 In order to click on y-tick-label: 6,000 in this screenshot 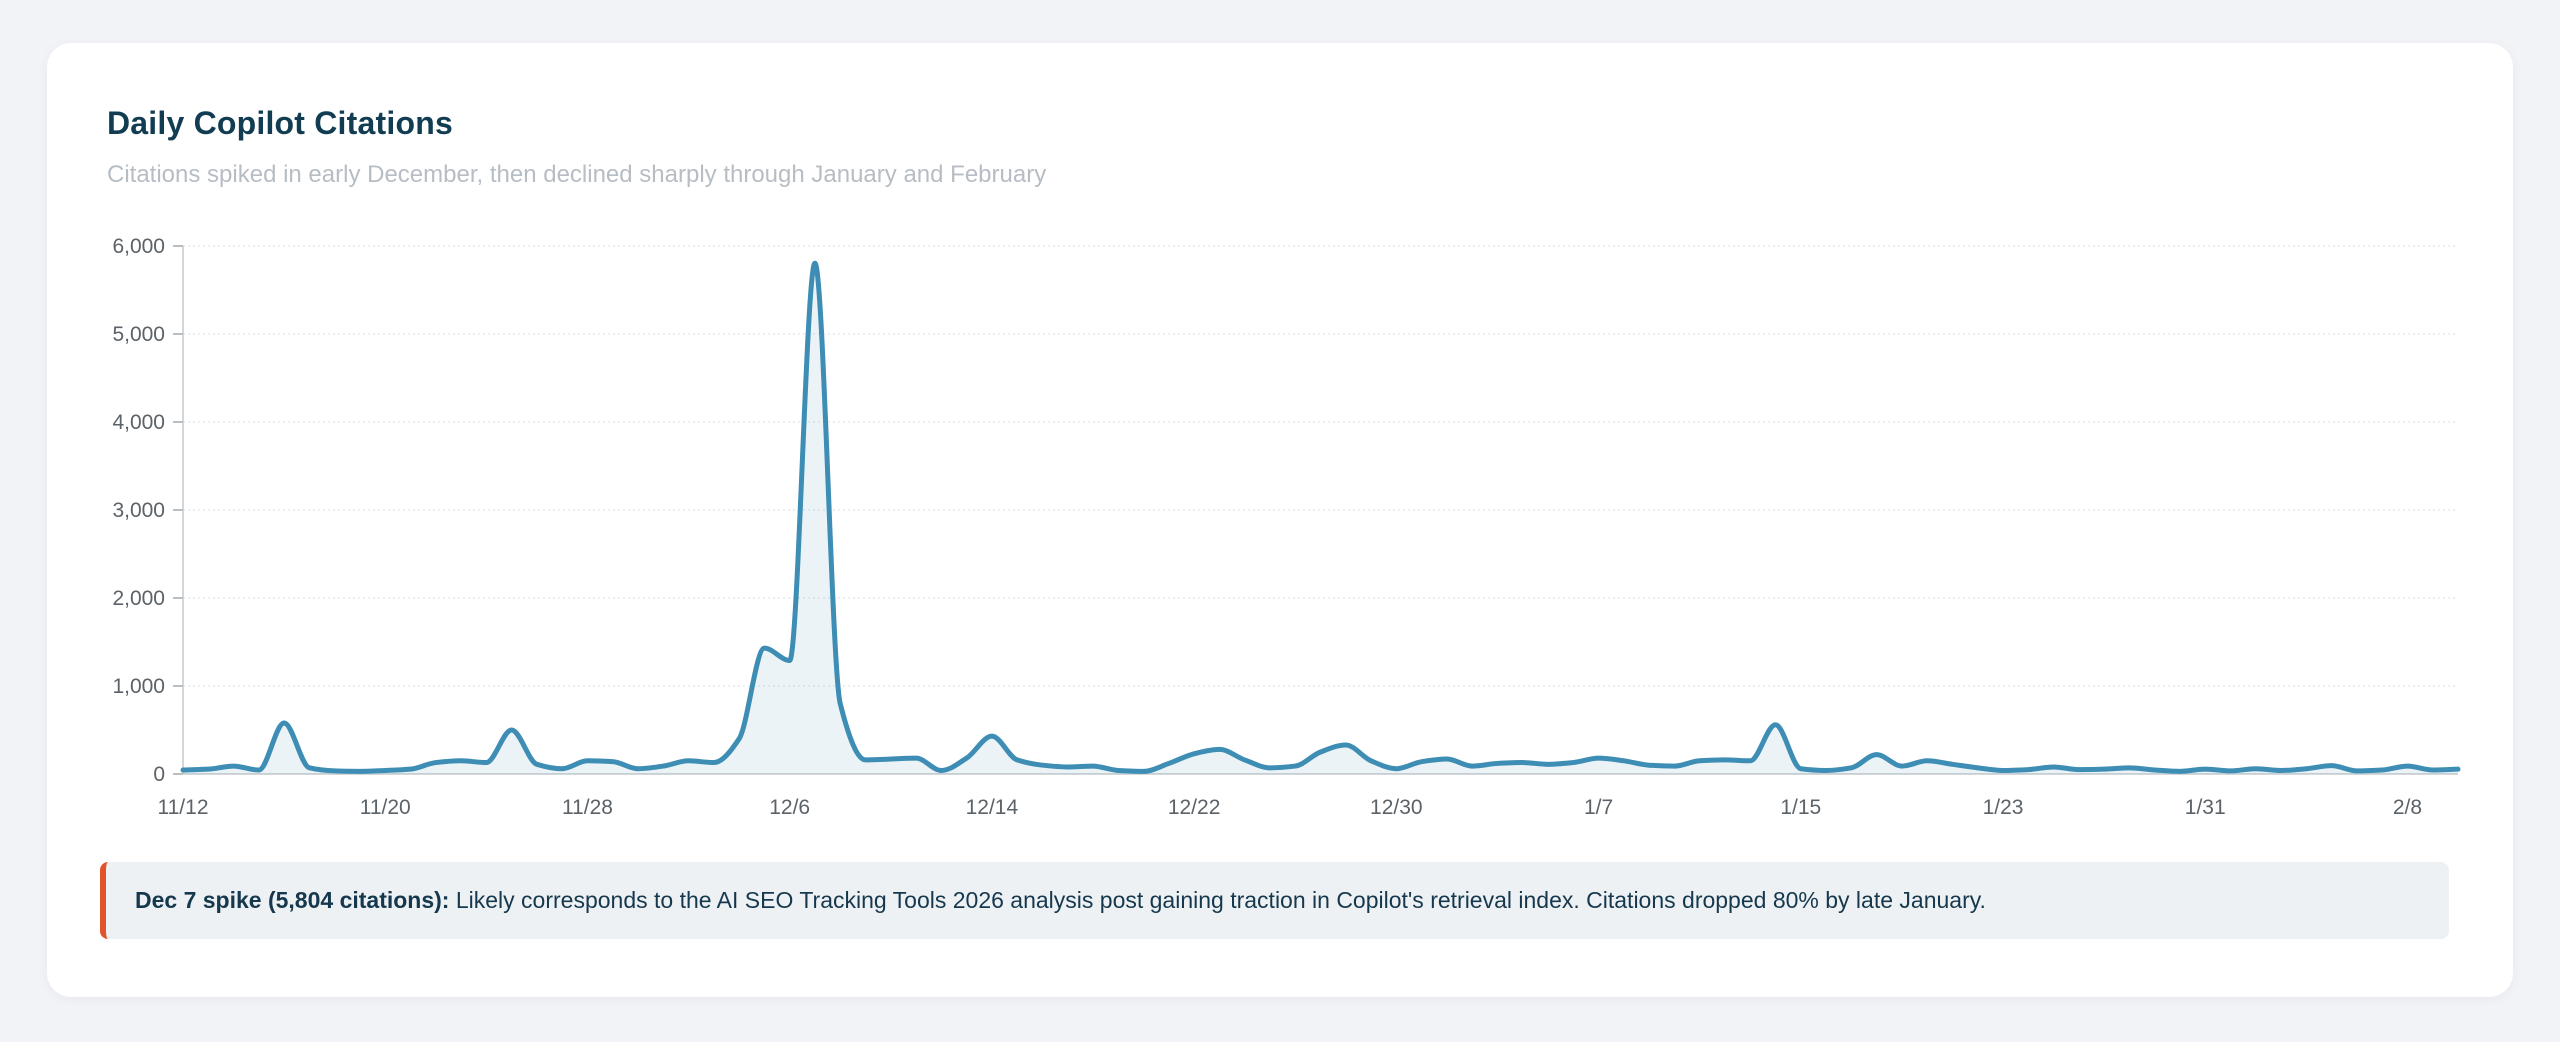, I will do `click(138, 246)`.